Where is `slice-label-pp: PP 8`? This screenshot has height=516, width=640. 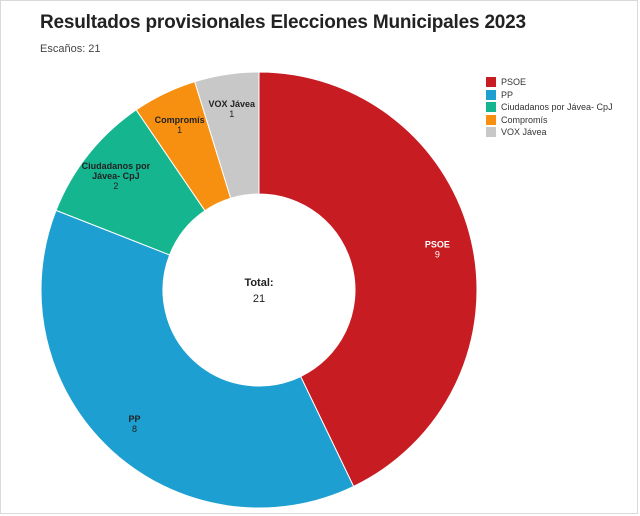
slice-label-pp: PP 8 is located at coordinates (135, 424).